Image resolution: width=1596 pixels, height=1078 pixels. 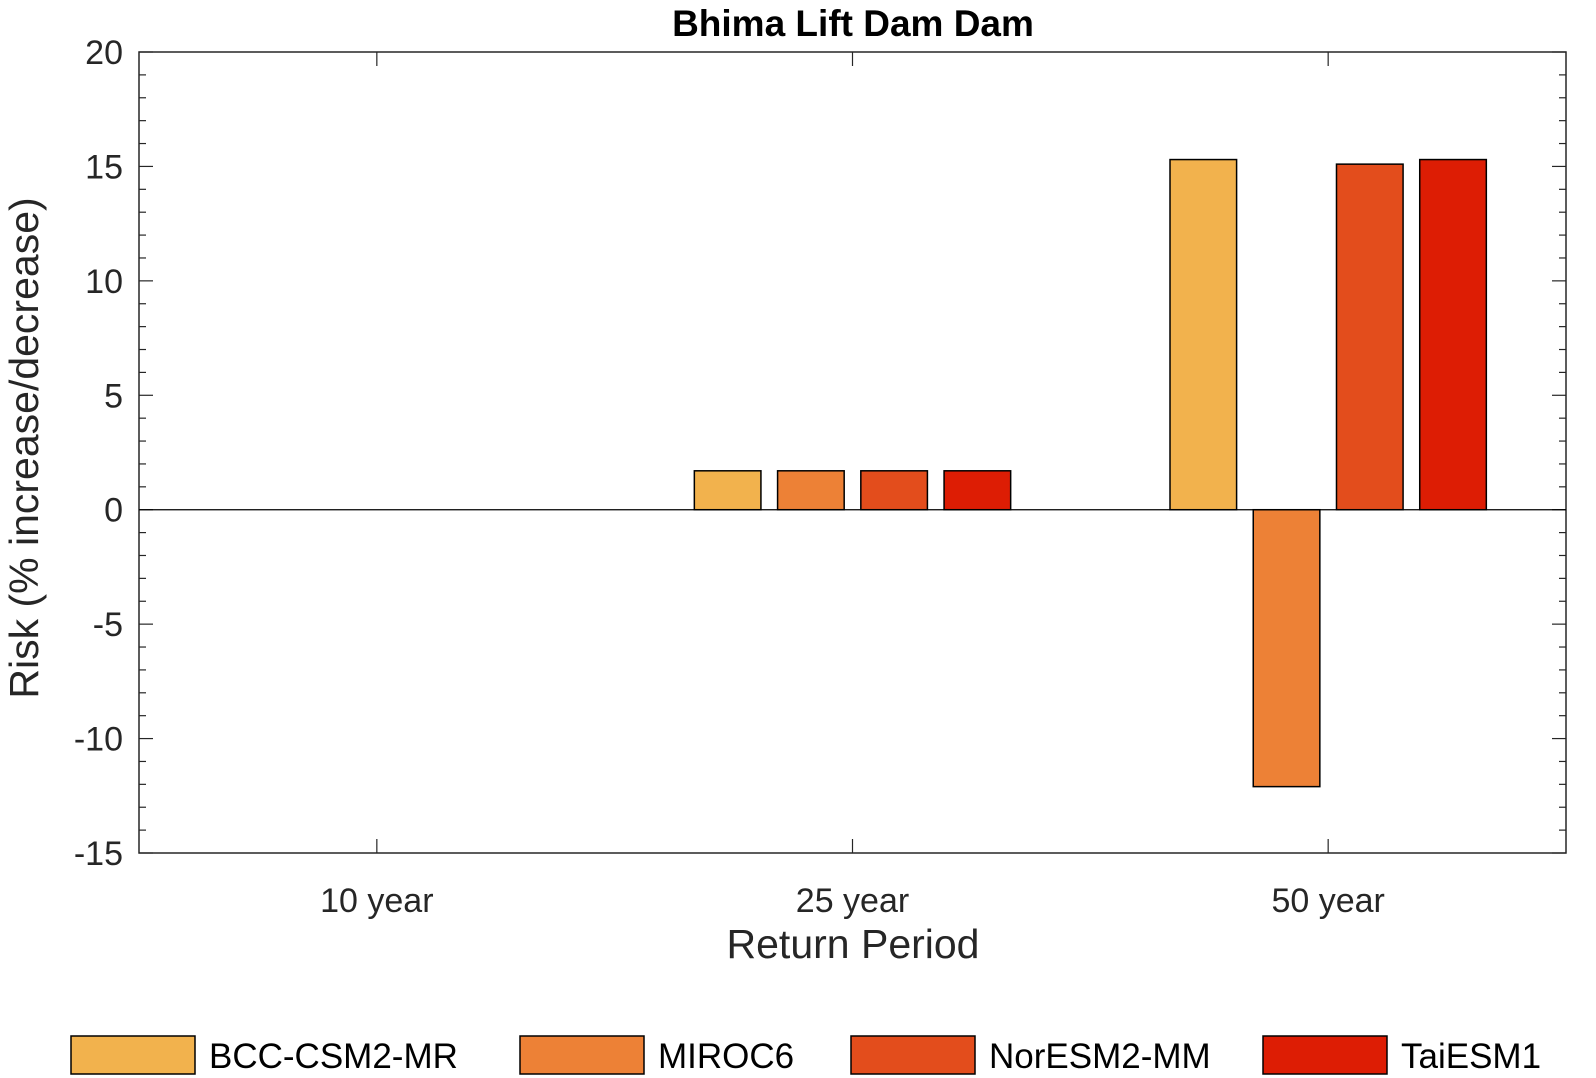 What do you see at coordinates (852, 901) in the screenshot?
I see `x-tick-label: 25 year` at bounding box center [852, 901].